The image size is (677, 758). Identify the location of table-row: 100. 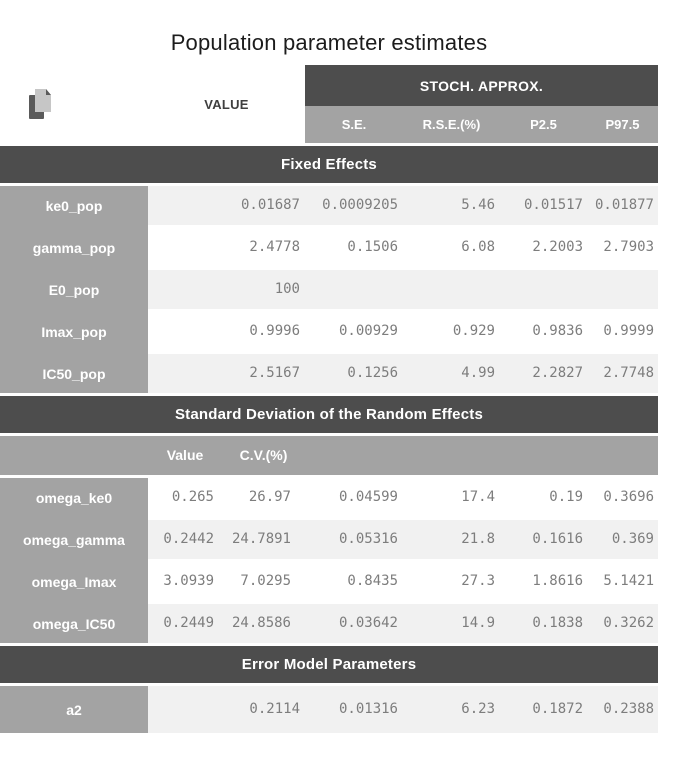
(403, 289).